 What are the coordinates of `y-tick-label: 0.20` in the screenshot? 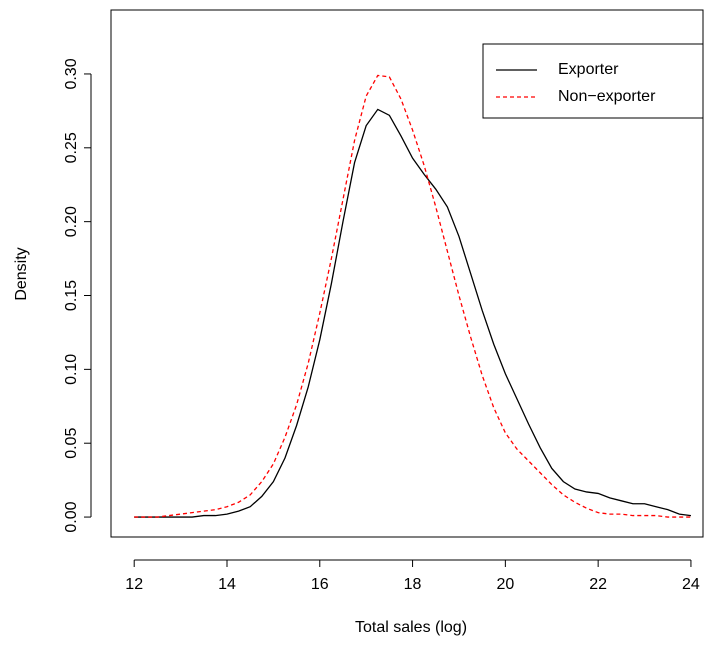 It's located at (71, 221).